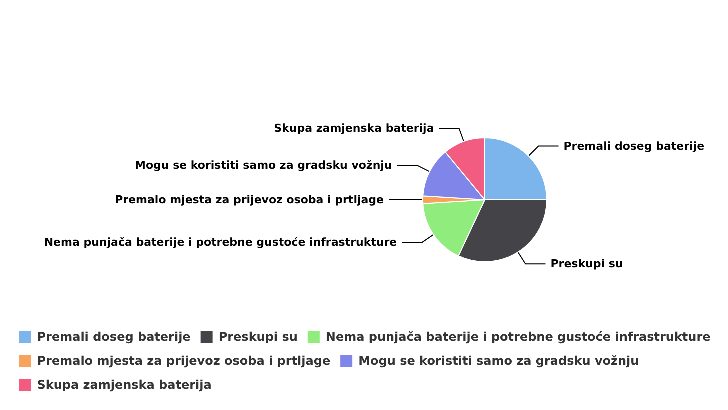 This screenshot has width=728, height=410. Describe the element at coordinates (221, 243) in the screenshot. I see `slice-label: Nema punjača baterije i potrebne gustoće infrastrukture` at that location.